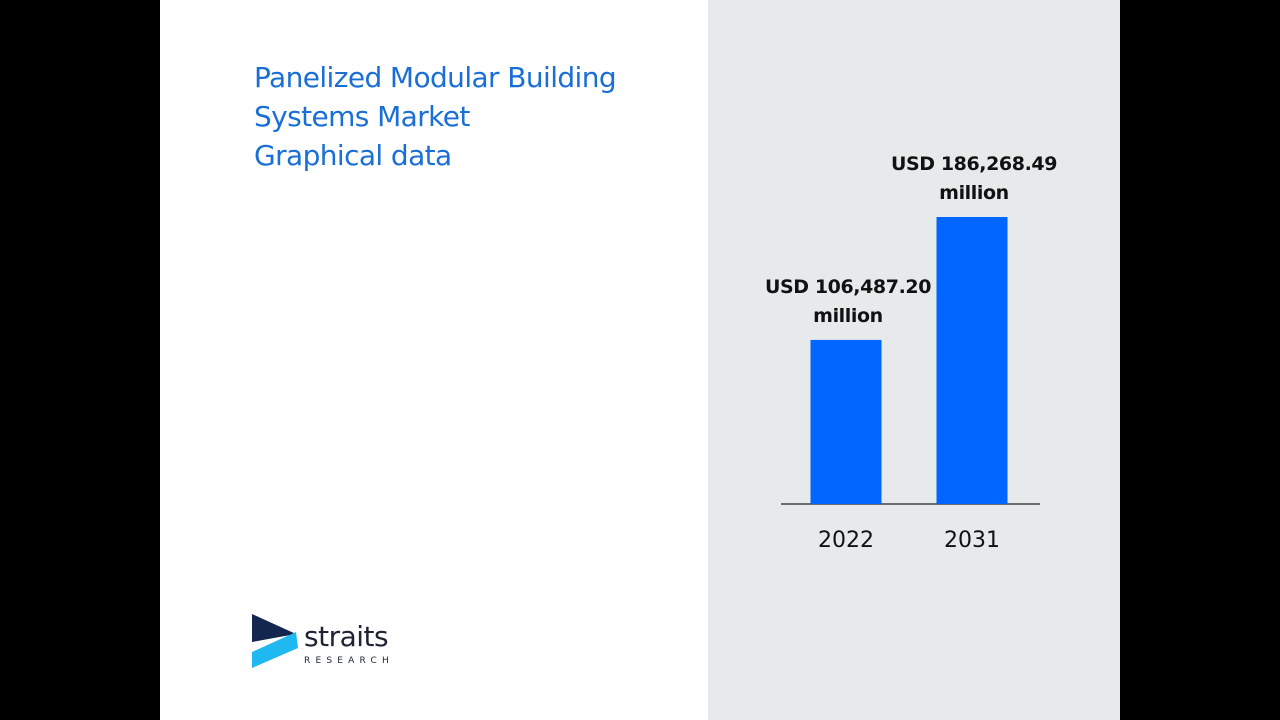 The height and width of the screenshot is (720, 1280). I want to click on logo-arrow-icon, so click(275, 641).